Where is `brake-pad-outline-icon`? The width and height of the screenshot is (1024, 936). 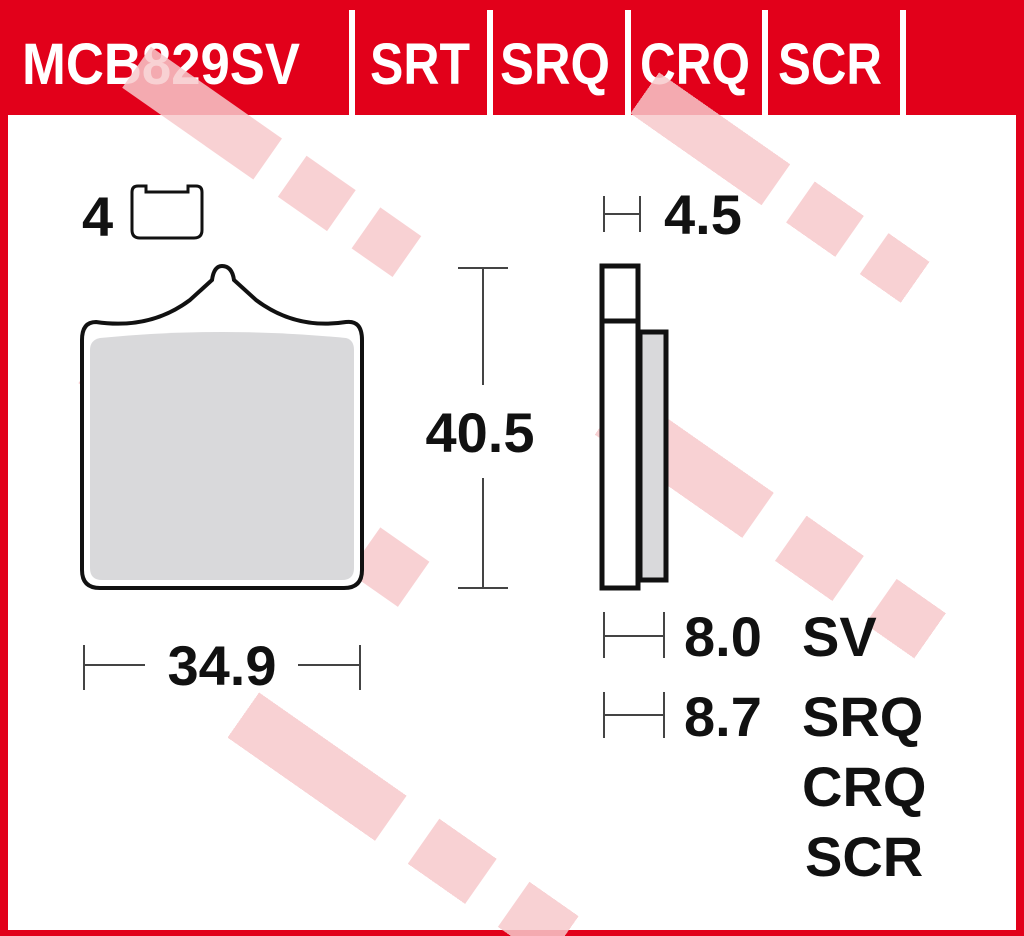
brake-pad-outline-icon is located at coordinates (167, 212).